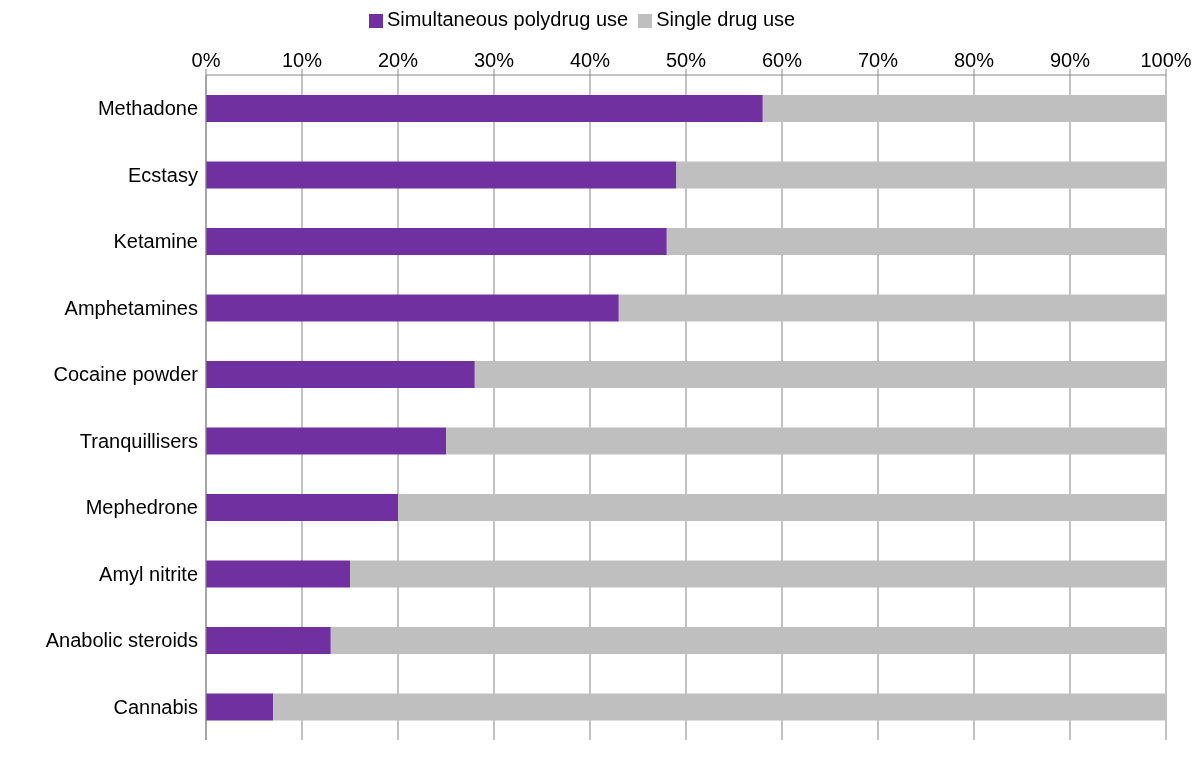  Describe the element at coordinates (302, 60) in the screenshot. I see `x-tick-label: 10%` at that location.